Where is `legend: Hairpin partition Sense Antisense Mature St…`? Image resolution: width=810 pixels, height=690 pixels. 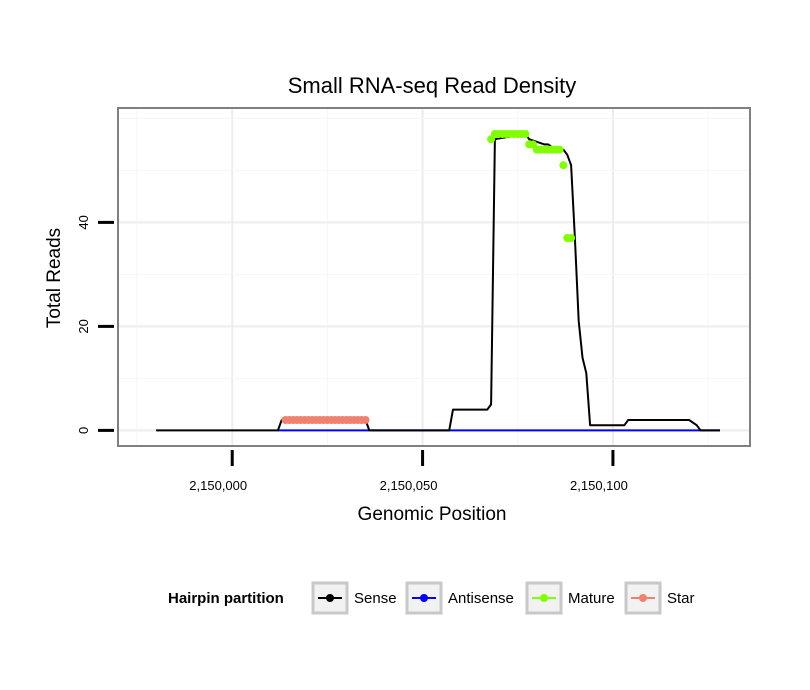
legend: Hairpin partition Sense Antisense Mature St… is located at coordinates (431, 598).